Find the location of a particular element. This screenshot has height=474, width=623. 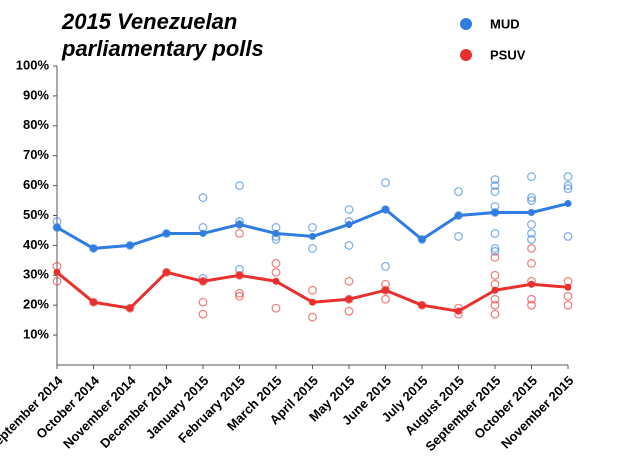

chart-title: 2015 Venezuelan parliamentary polls is located at coordinates (163, 35).